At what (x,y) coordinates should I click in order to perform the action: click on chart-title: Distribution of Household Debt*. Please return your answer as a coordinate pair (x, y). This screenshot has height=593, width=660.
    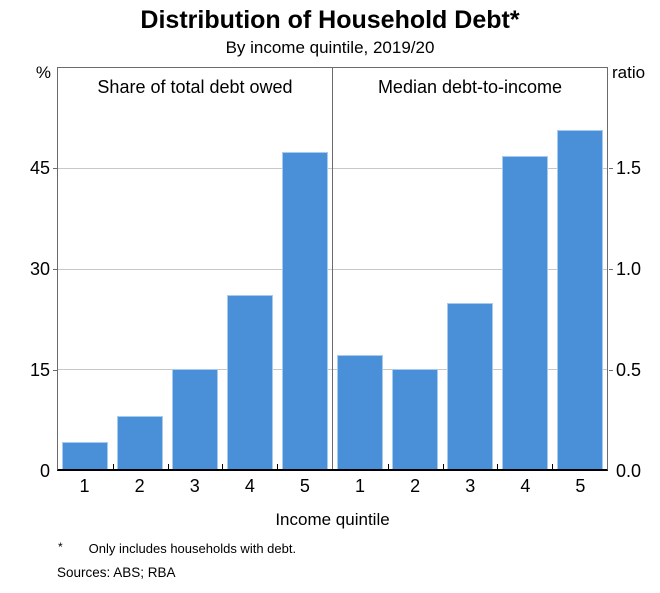
    Looking at the image, I should click on (330, 20).